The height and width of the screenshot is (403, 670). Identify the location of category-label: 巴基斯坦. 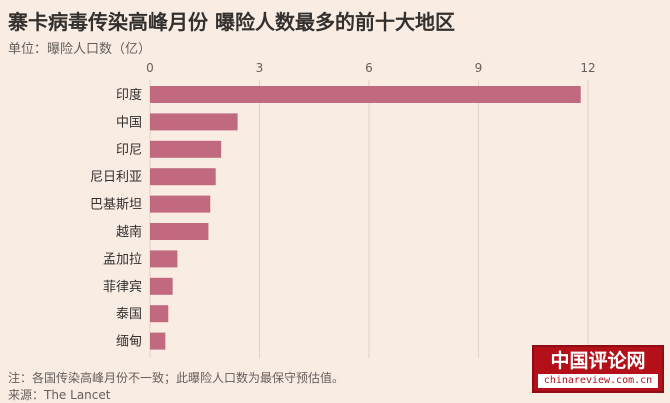
(116, 205).